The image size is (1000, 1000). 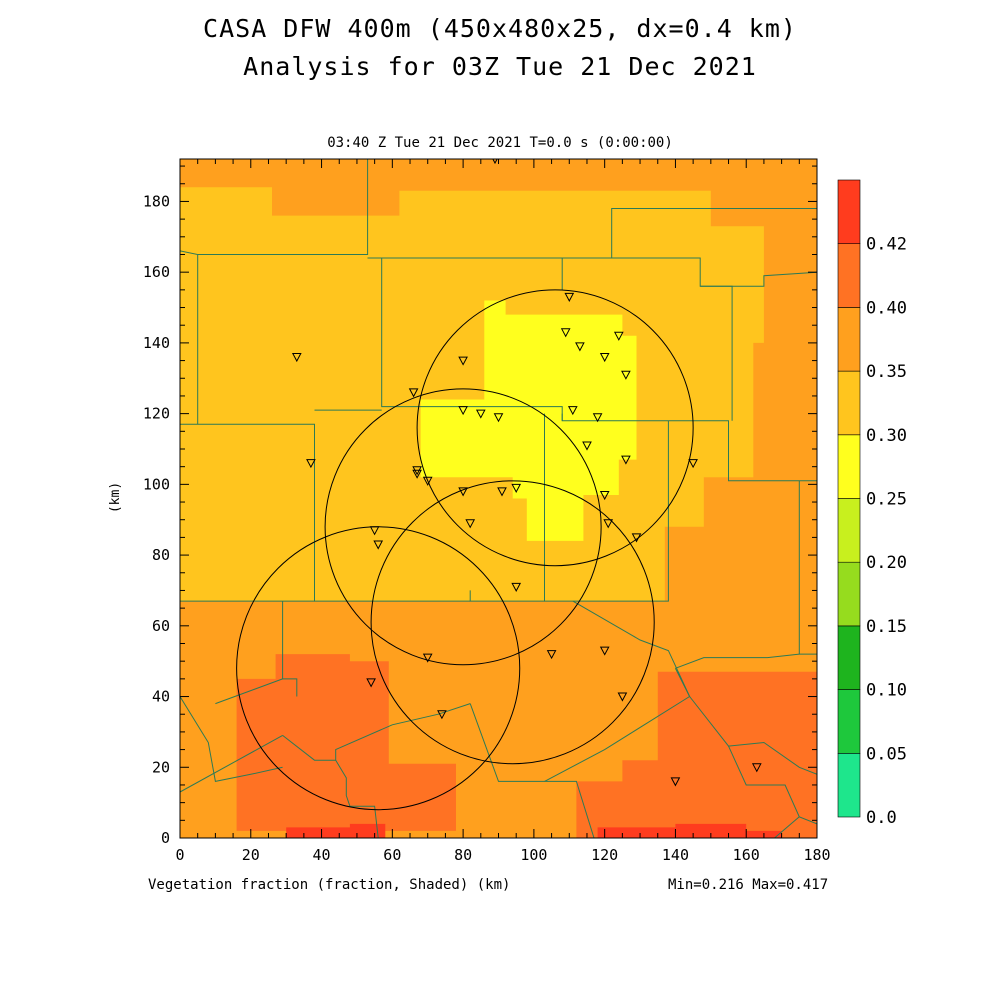 What do you see at coordinates (746, 855) in the screenshot?
I see `x-tick-label: 160` at bounding box center [746, 855].